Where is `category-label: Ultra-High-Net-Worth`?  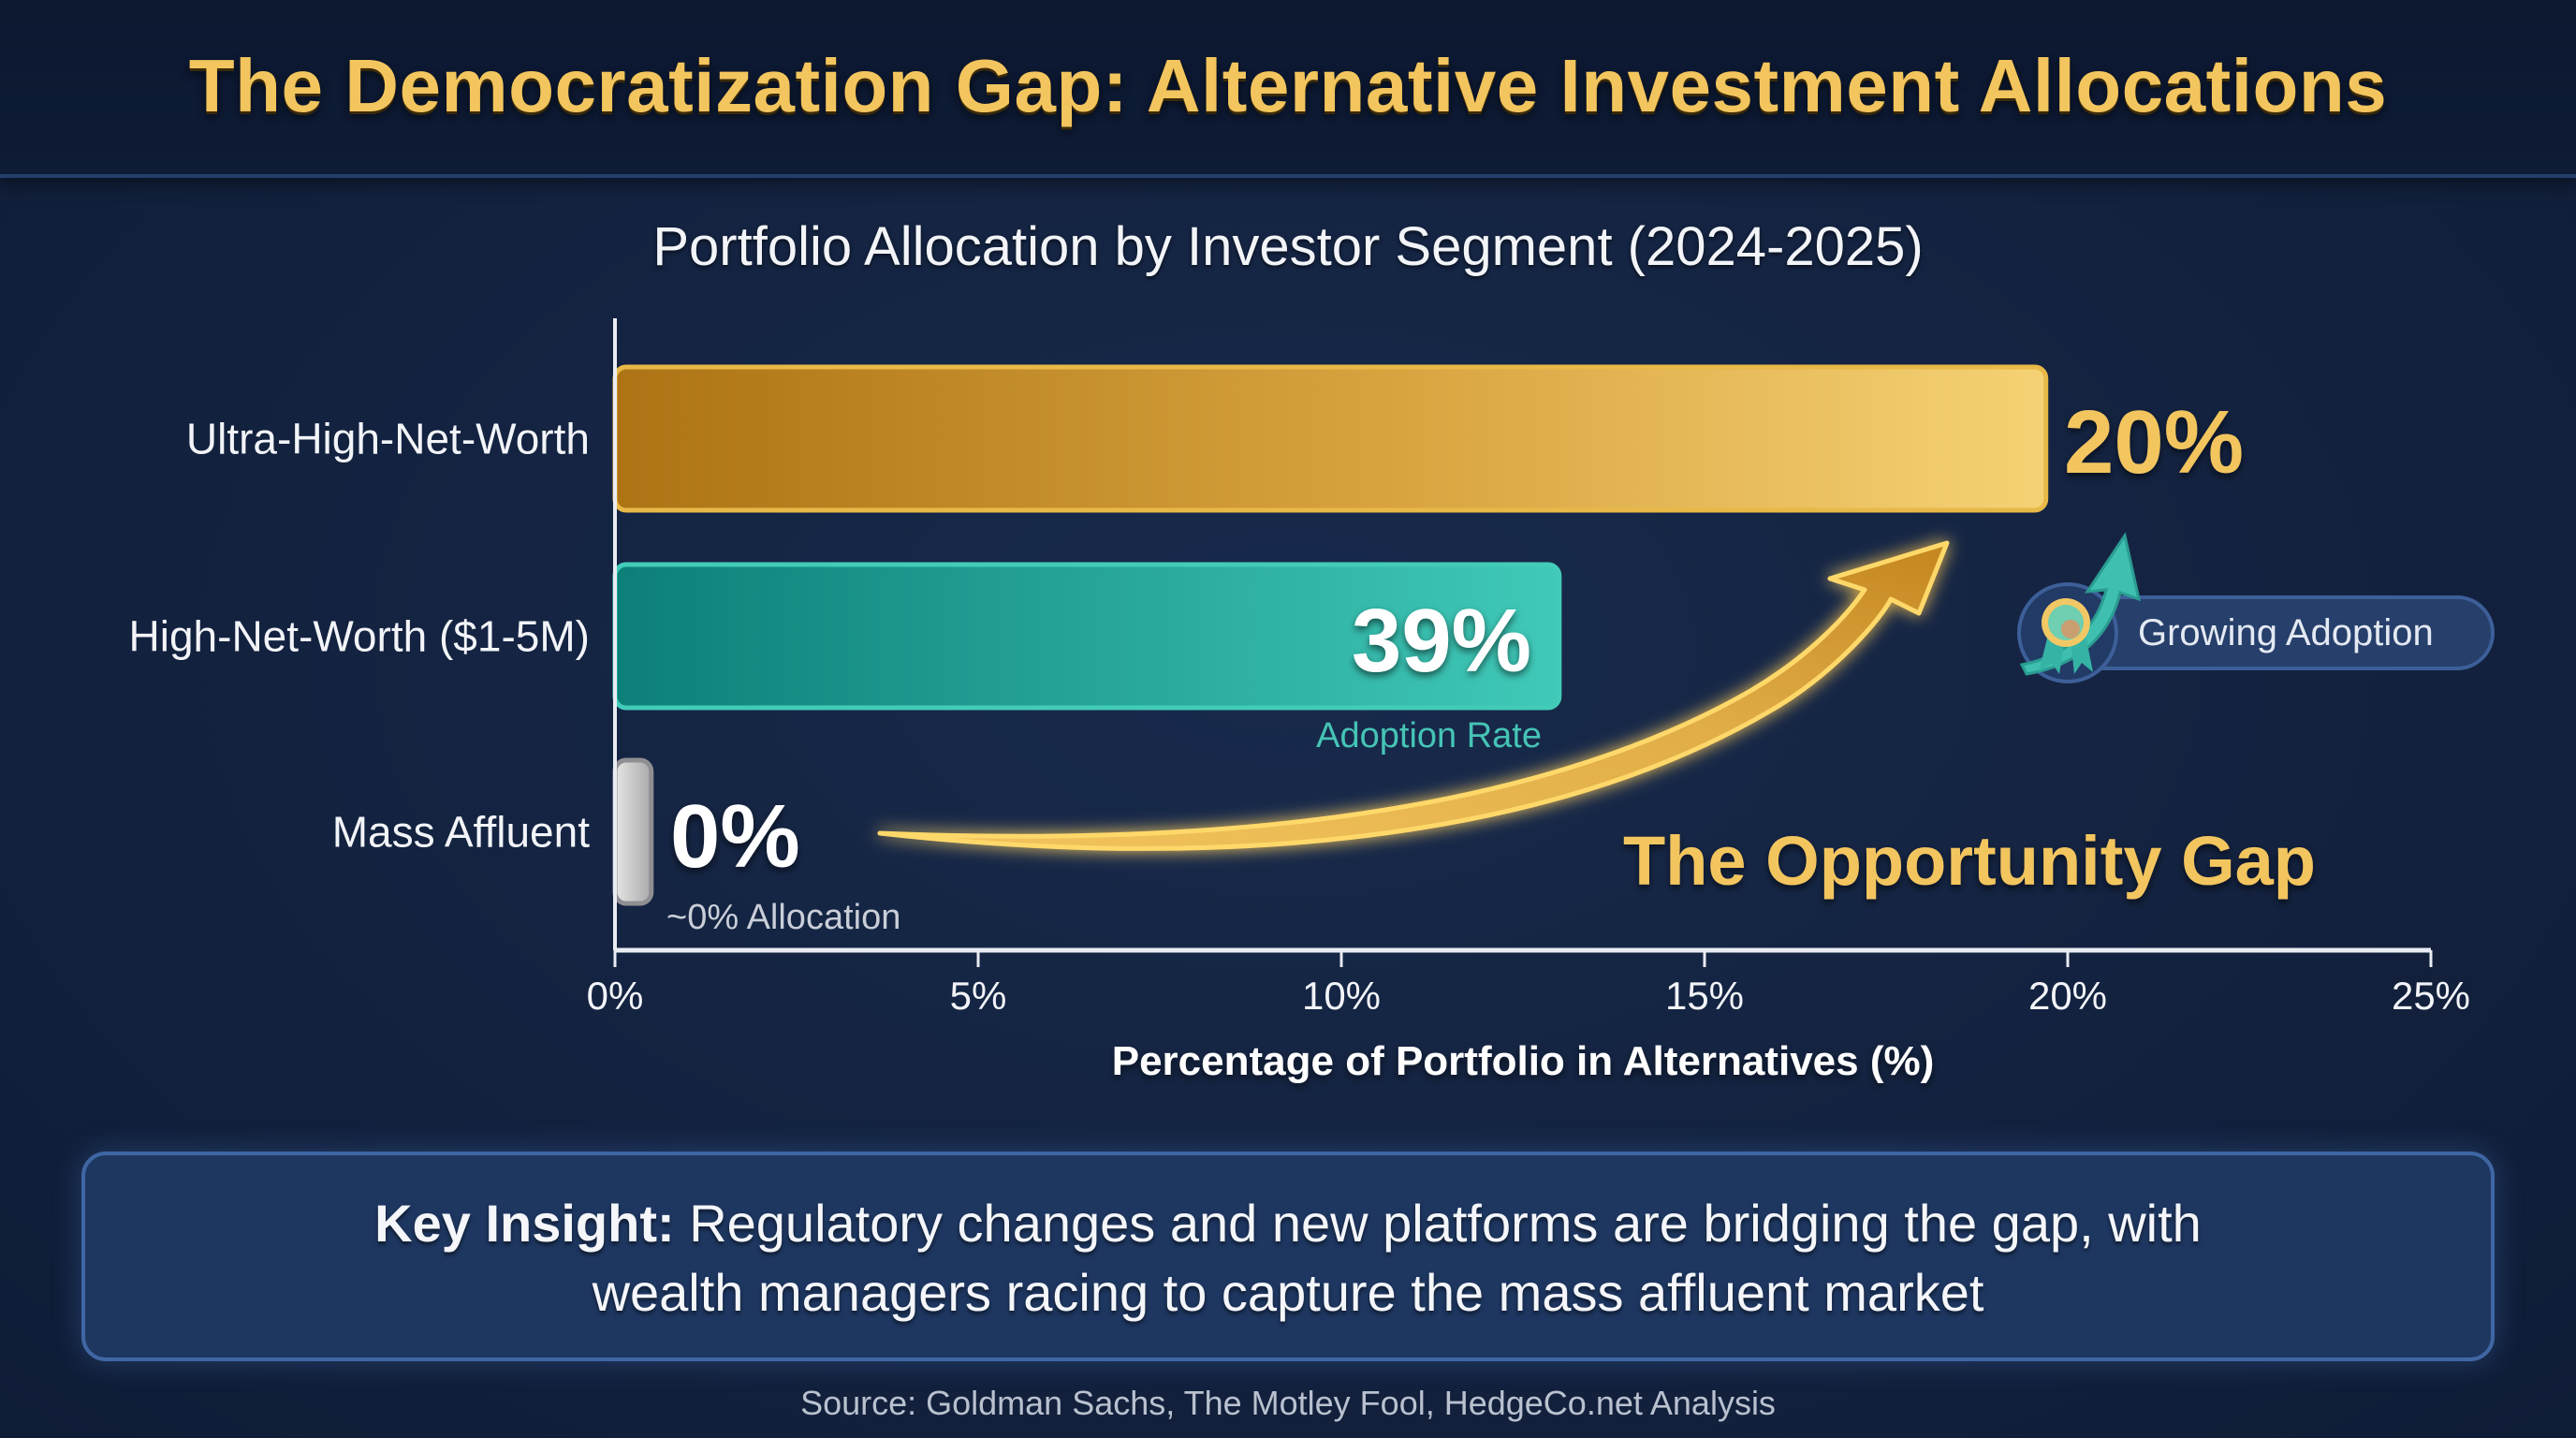
category-label: Ultra-High-Net-Worth is located at coordinates (388, 439).